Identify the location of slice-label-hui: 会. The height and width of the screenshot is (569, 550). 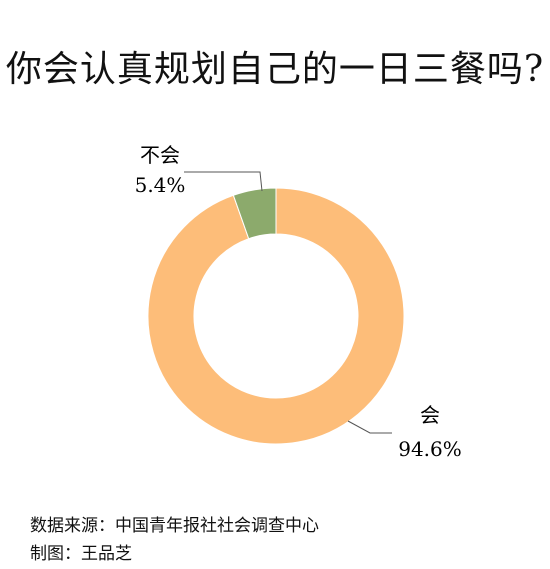
(430, 415).